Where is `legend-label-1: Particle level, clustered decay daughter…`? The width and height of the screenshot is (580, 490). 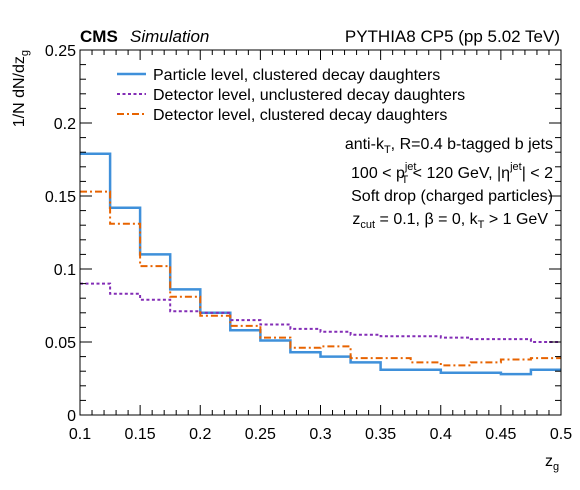
legend-label-1: Particle level, clustered decay daughter… is located at coordinates (296, 75).